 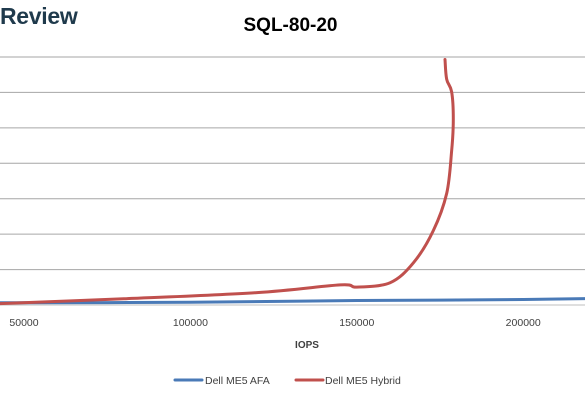 What do you see at coordinates (23, 323) in the screenshot?
I see `x-tick-label: 50000` at bounding box center [23, 323].